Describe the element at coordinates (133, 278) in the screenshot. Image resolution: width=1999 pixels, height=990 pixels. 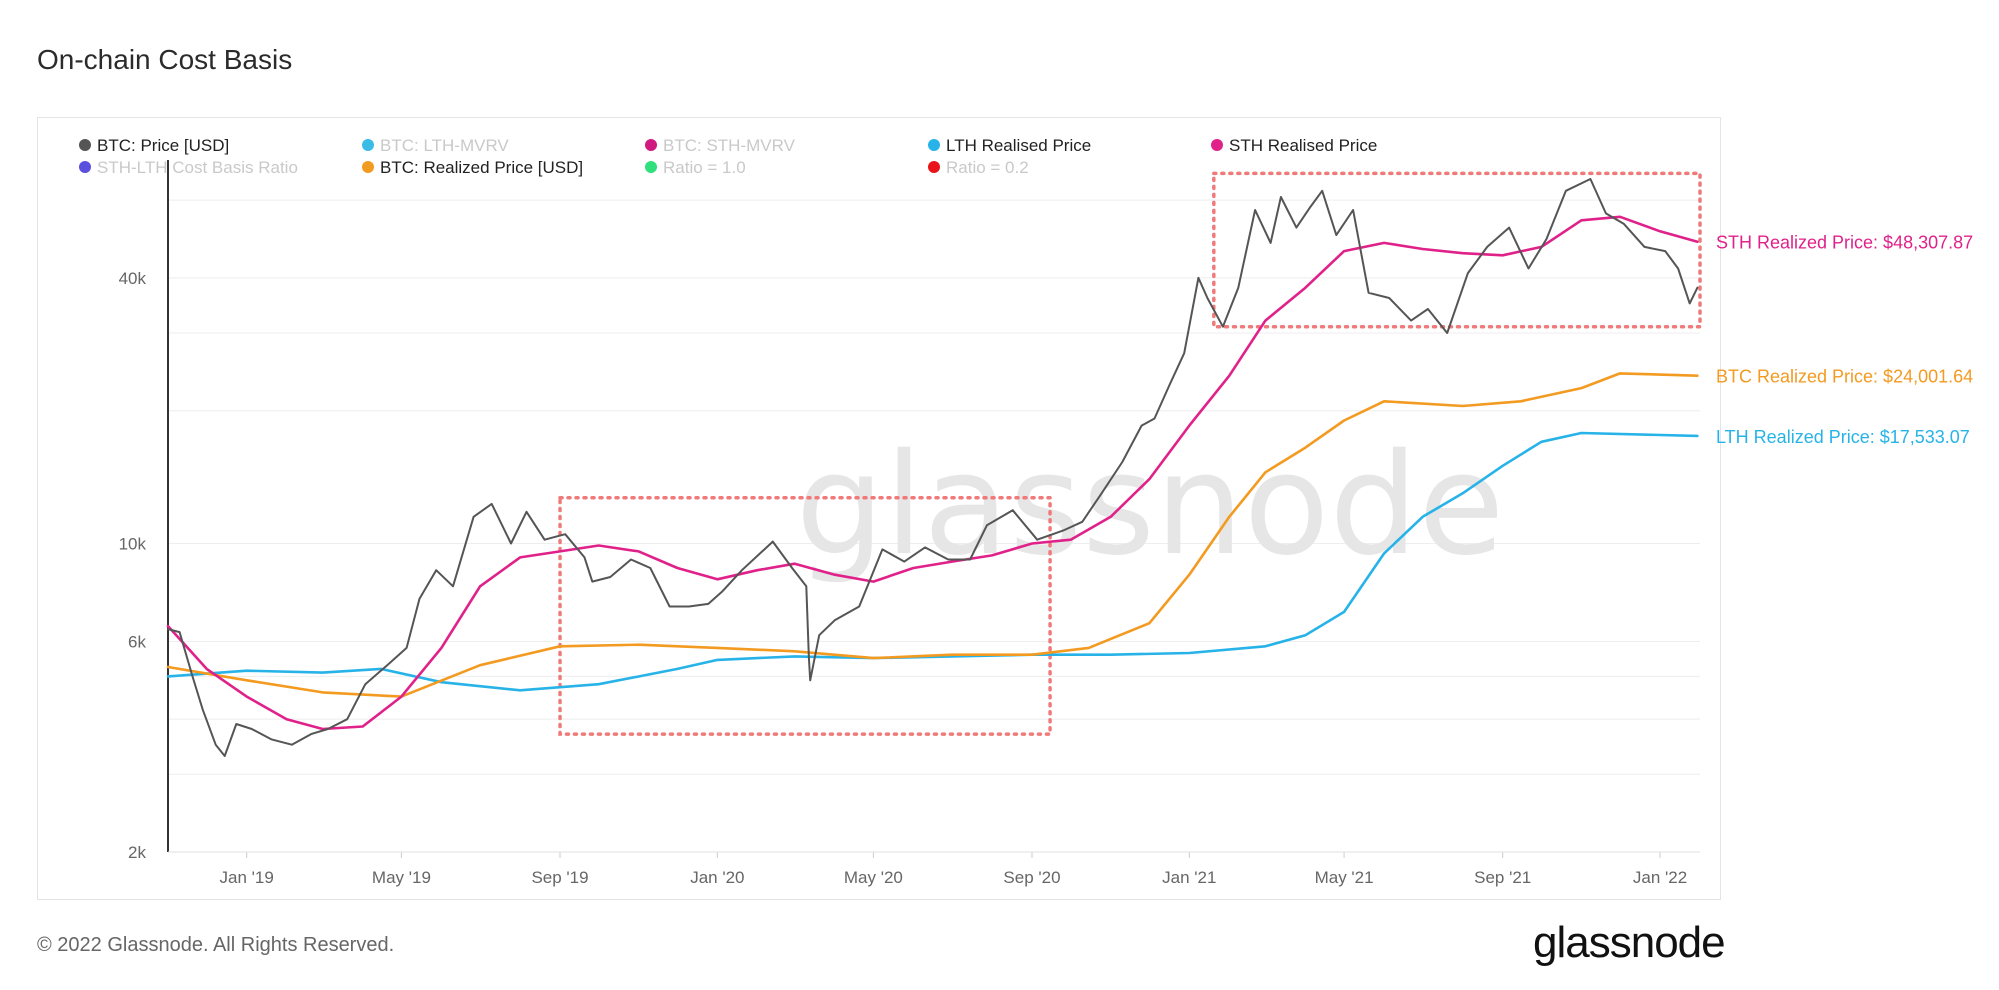
I see `y-tick-label: 40k` at that location.